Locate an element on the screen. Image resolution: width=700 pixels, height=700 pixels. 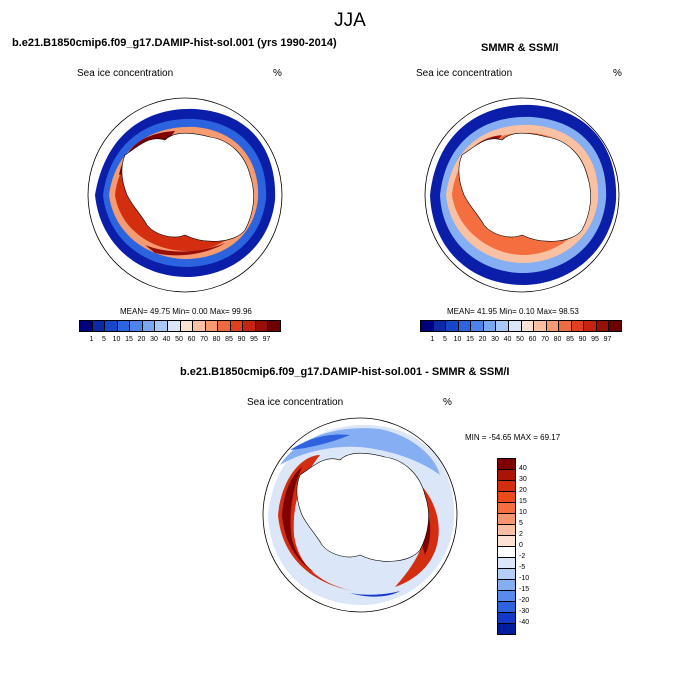
colorbar-tick-label: -30 is located at coordinates (524, 611).